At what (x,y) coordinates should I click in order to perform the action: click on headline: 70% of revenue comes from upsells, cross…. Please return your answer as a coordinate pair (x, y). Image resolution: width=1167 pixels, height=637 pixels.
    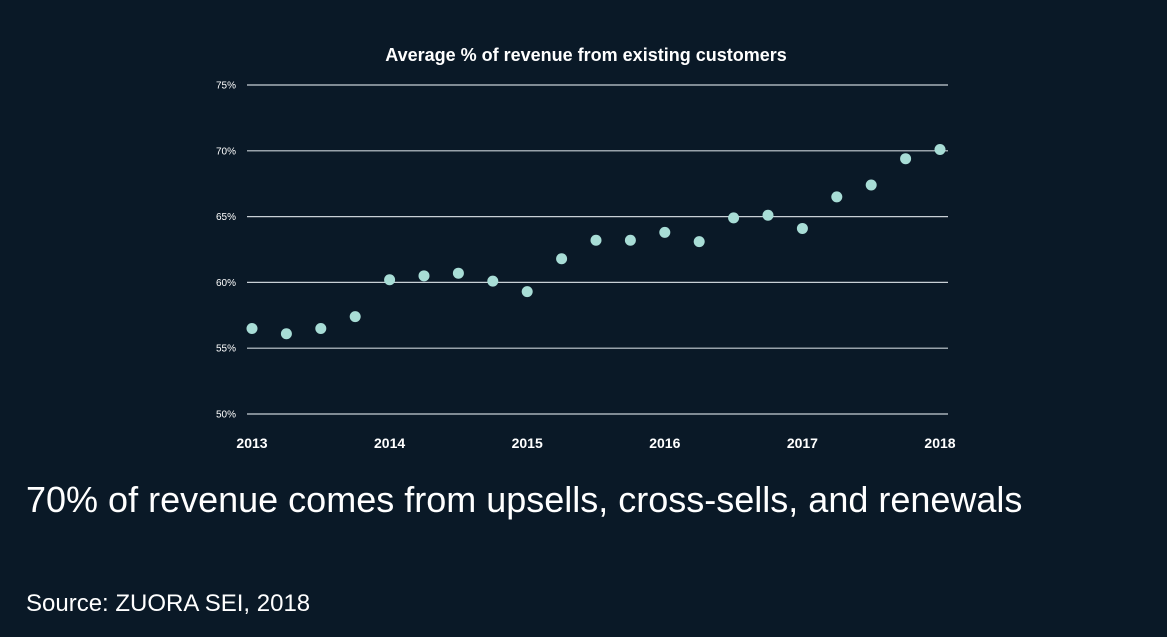
    Looking at the image, I should click on (524, 499).